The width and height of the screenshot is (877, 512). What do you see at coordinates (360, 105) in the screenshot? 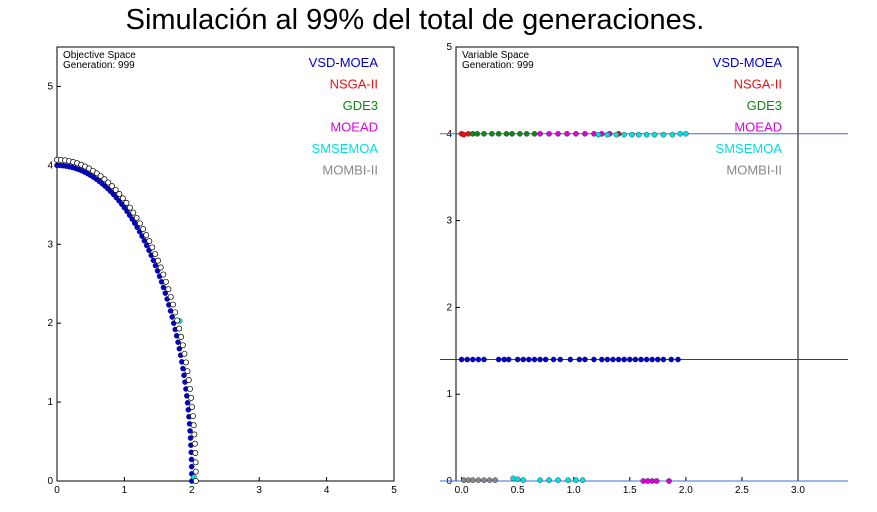
I see `legend-entry: GDE3` at bounding box center [360, 105].